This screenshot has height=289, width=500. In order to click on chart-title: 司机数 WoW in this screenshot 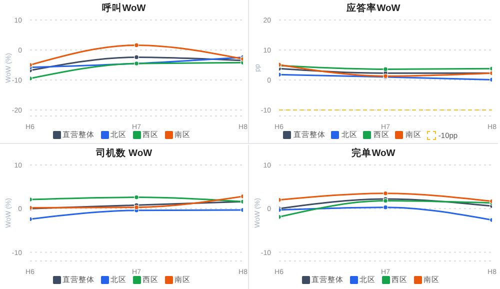, I will do `click(124, 153)`.